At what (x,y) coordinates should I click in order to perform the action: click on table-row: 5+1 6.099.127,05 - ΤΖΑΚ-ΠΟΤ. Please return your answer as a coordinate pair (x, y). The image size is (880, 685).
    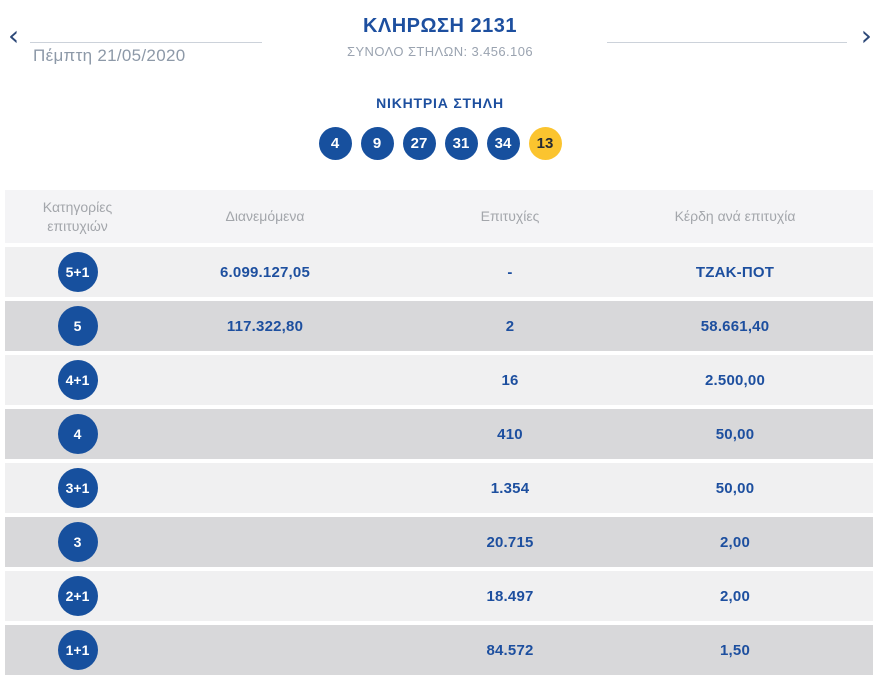
    Looking at the image, I should click on (439, 272).